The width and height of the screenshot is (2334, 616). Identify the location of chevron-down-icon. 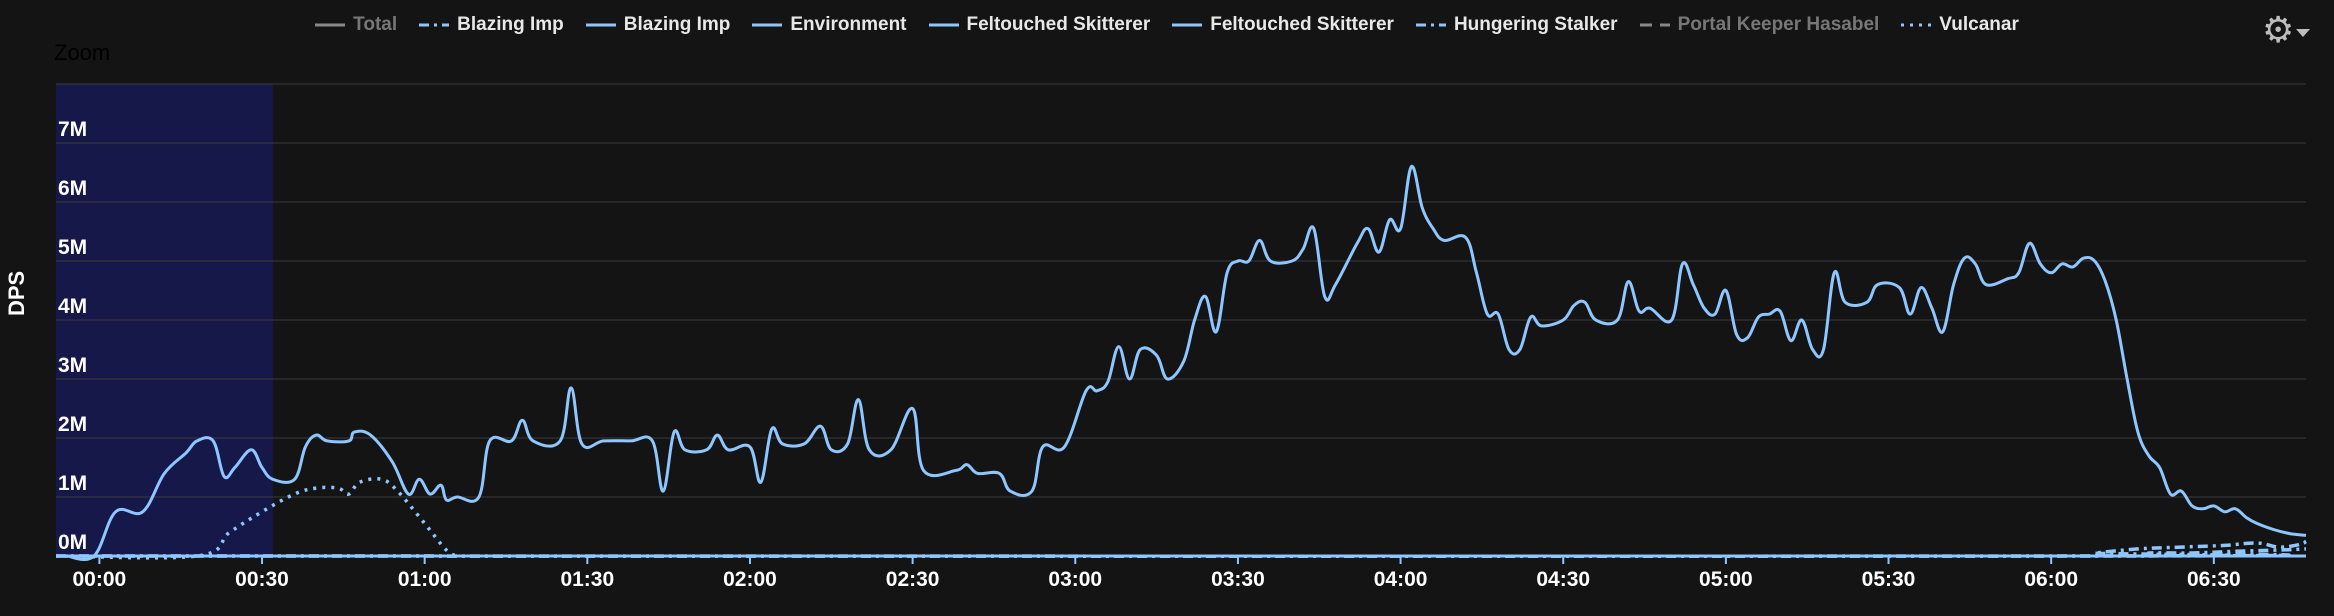
(2303, 33).